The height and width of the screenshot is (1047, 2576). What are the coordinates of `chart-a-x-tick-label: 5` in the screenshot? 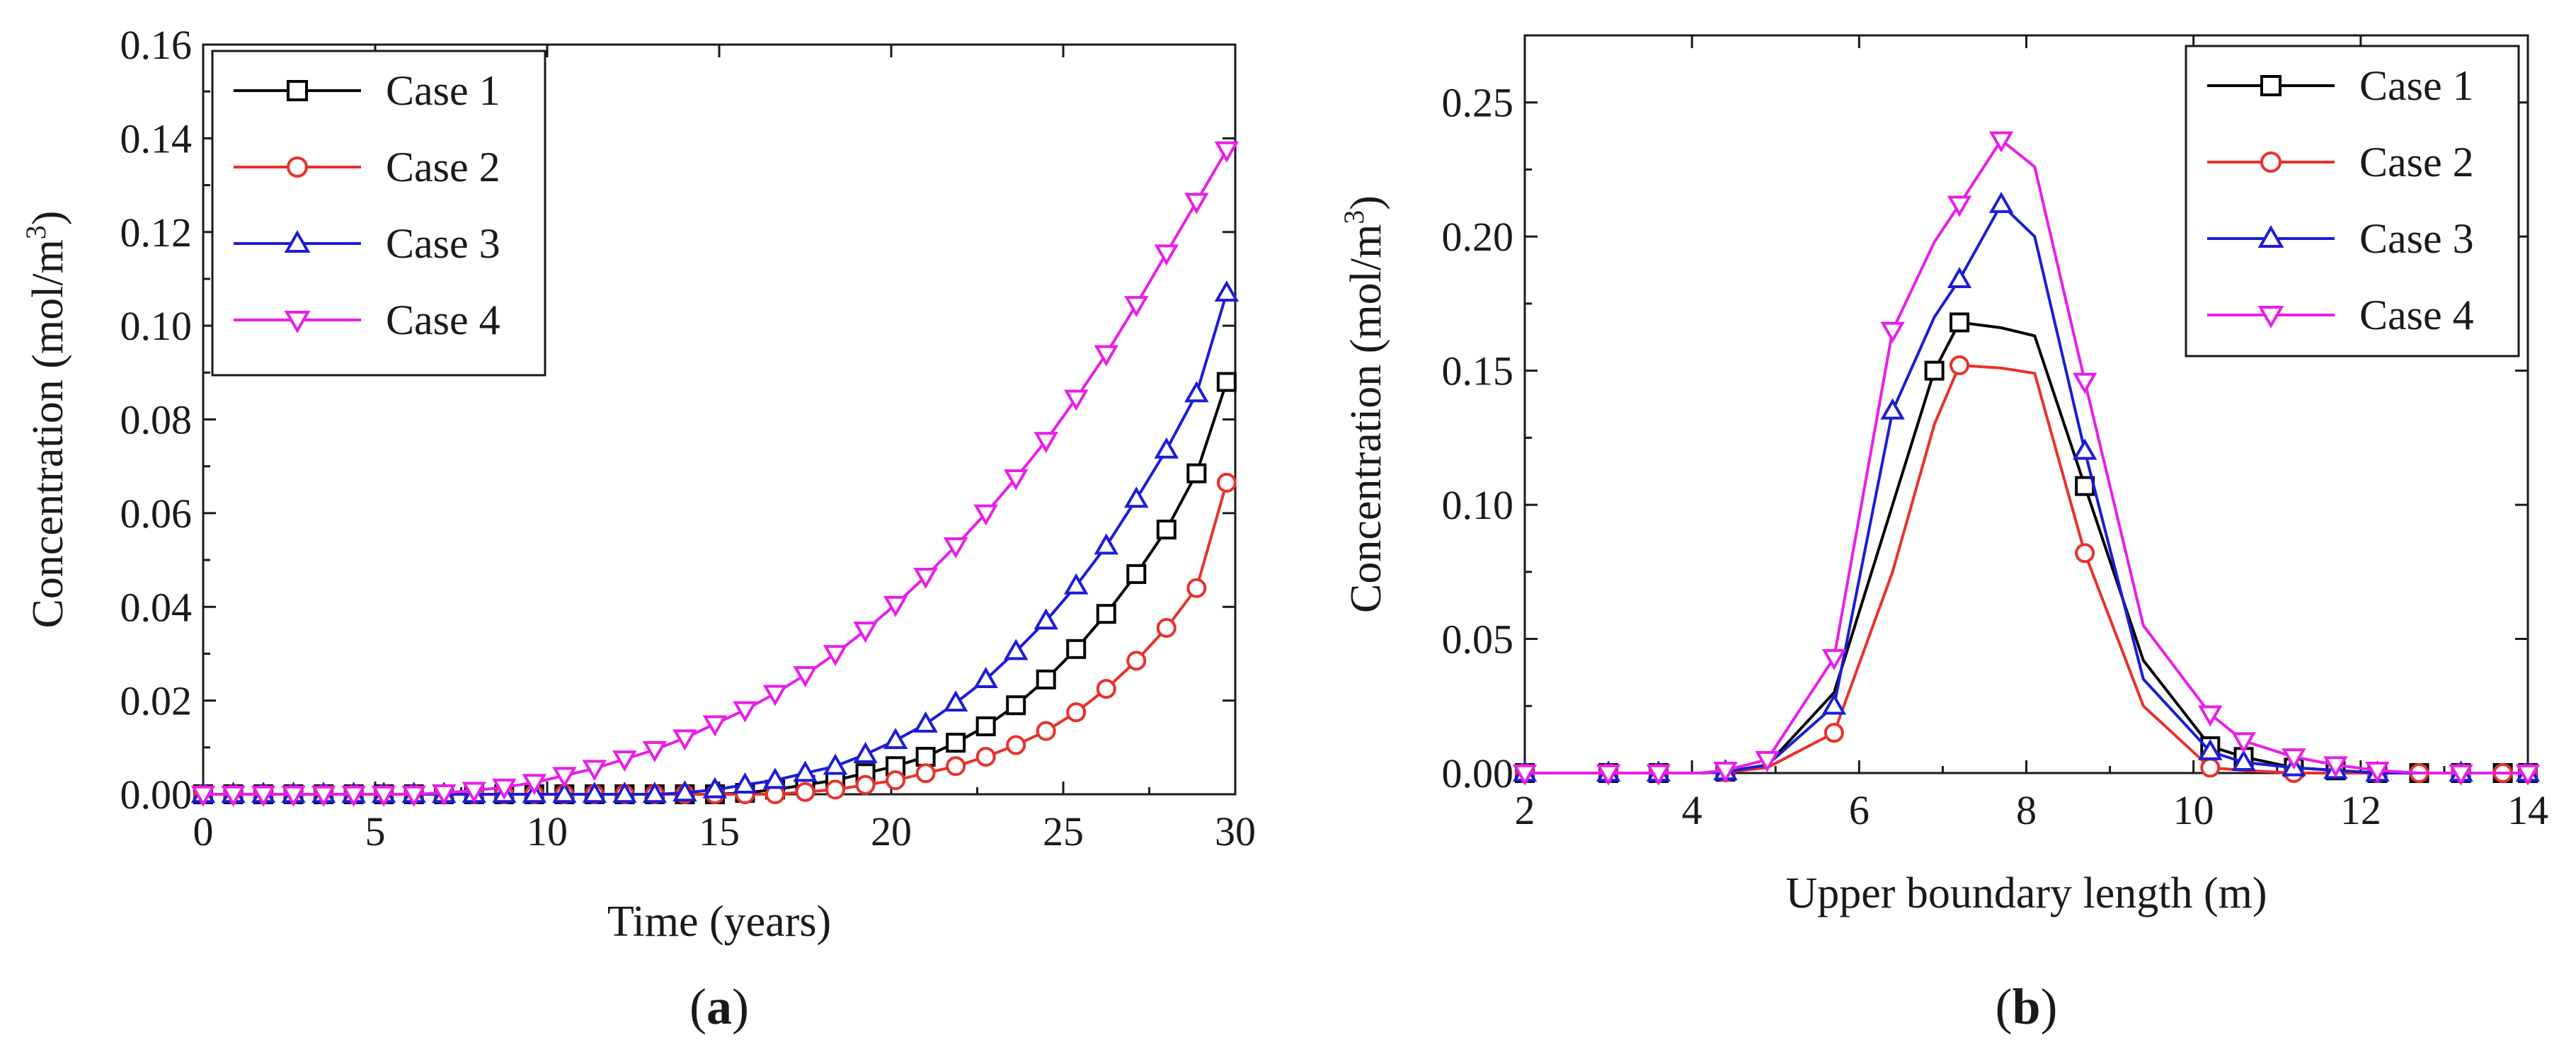 It's located at (375, 831).